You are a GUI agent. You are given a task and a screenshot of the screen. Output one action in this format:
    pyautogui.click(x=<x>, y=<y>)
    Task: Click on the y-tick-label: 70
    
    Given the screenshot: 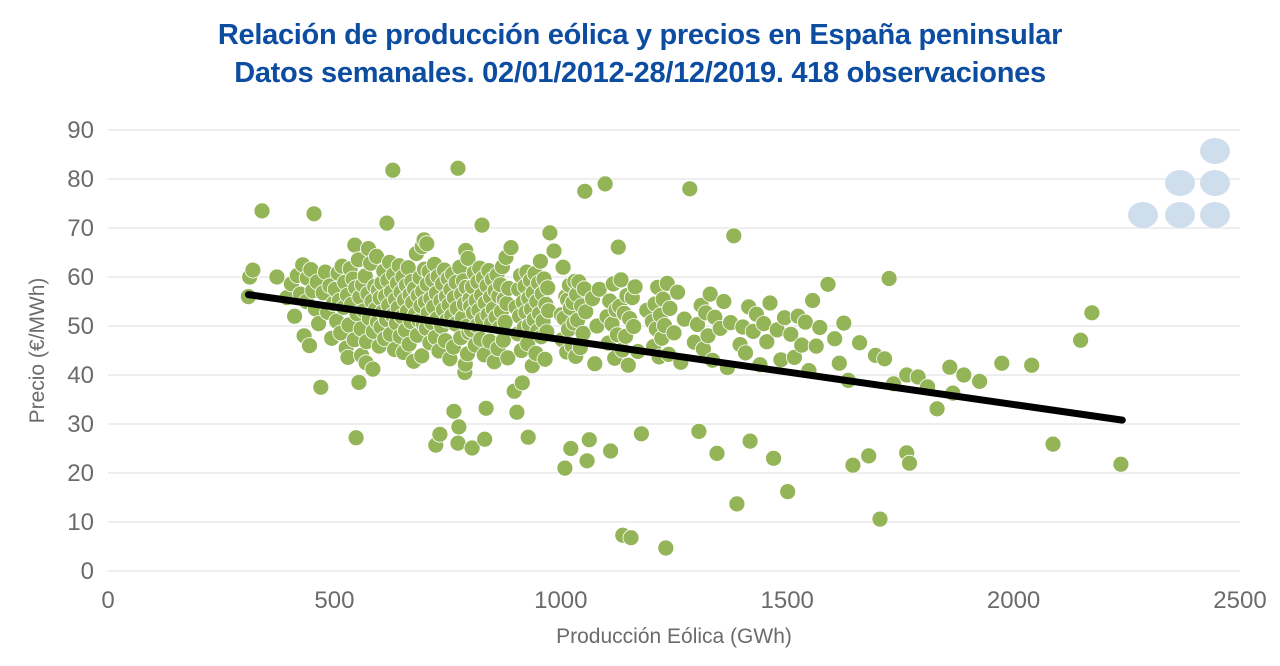 What is the action you would take?
    pyautogui.click(x=80, y=228)
    